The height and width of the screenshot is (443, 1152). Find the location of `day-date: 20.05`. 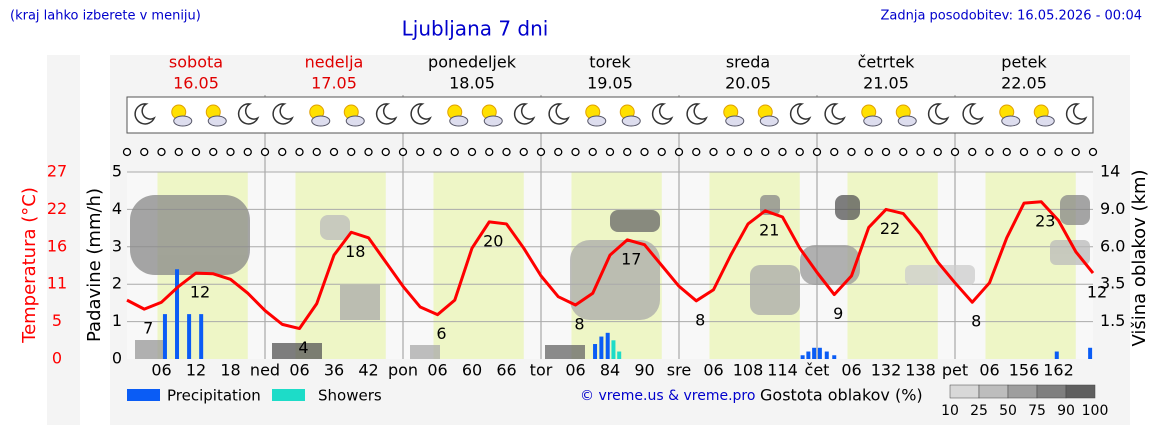

day-date: 20.05 is located at coordinates (748, 83).